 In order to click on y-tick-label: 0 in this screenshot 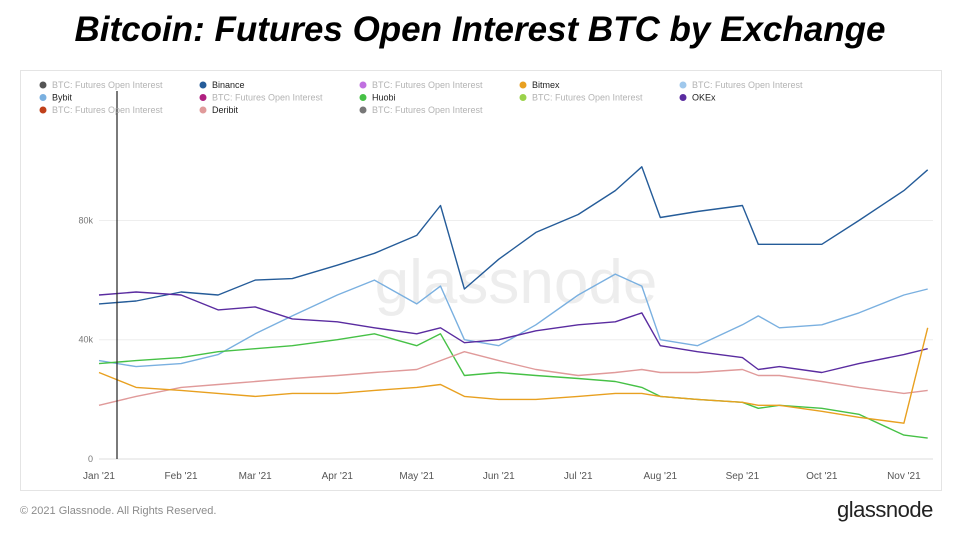, I will do `click(90, 459)`.